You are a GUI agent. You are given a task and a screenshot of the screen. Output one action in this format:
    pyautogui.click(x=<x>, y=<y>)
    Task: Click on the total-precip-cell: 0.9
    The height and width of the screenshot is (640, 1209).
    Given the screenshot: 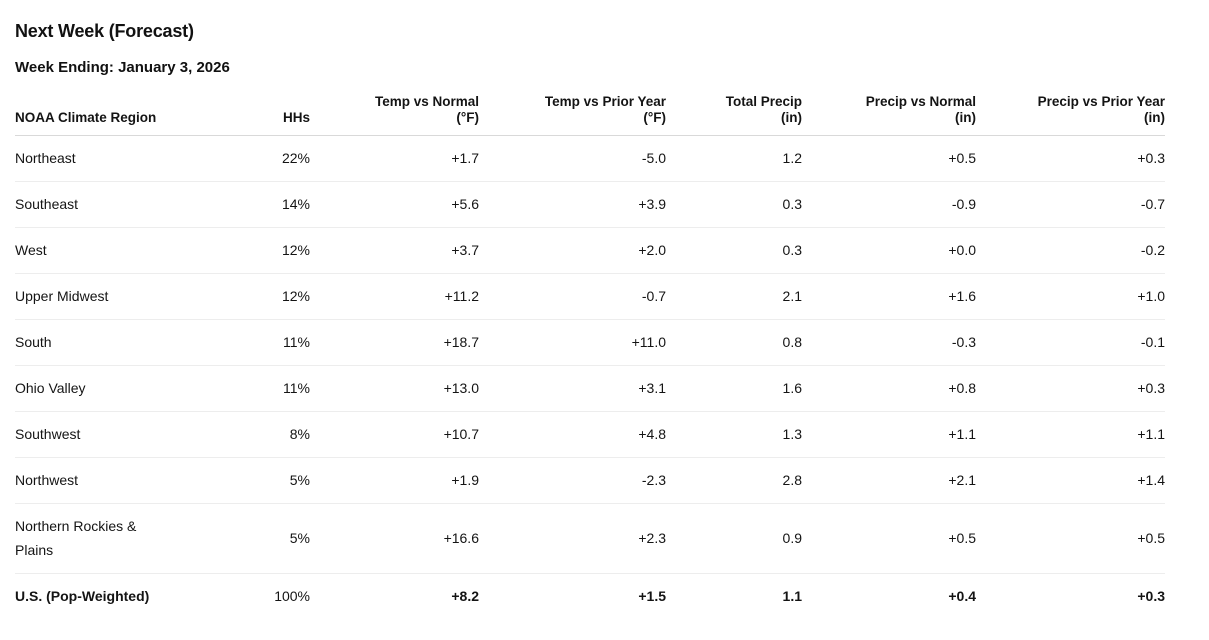 What is the action you would take?
    pyautogui.click(x=734, y=538)
    